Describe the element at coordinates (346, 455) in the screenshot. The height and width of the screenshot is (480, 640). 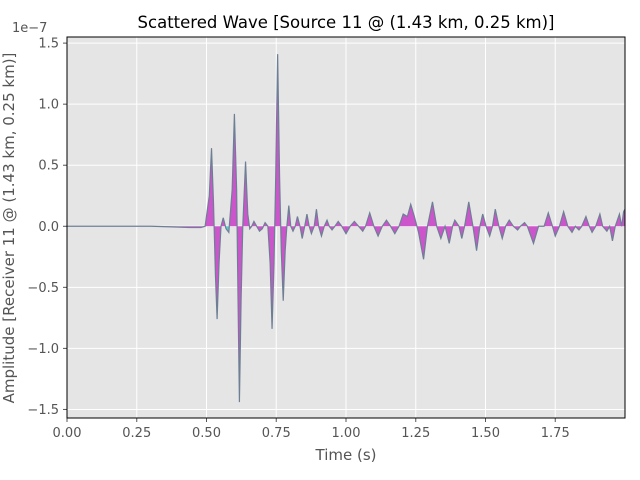
I see `x-axis-title: Time (s)` at that location.